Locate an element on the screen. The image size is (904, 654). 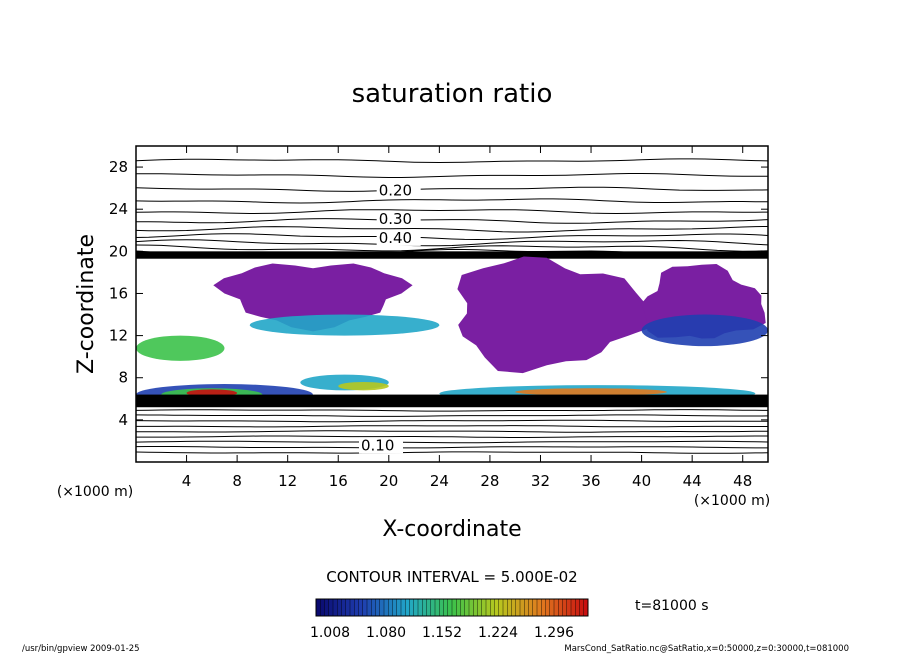
colorbar-label: 1.152 is located at coordinates (442, 633).